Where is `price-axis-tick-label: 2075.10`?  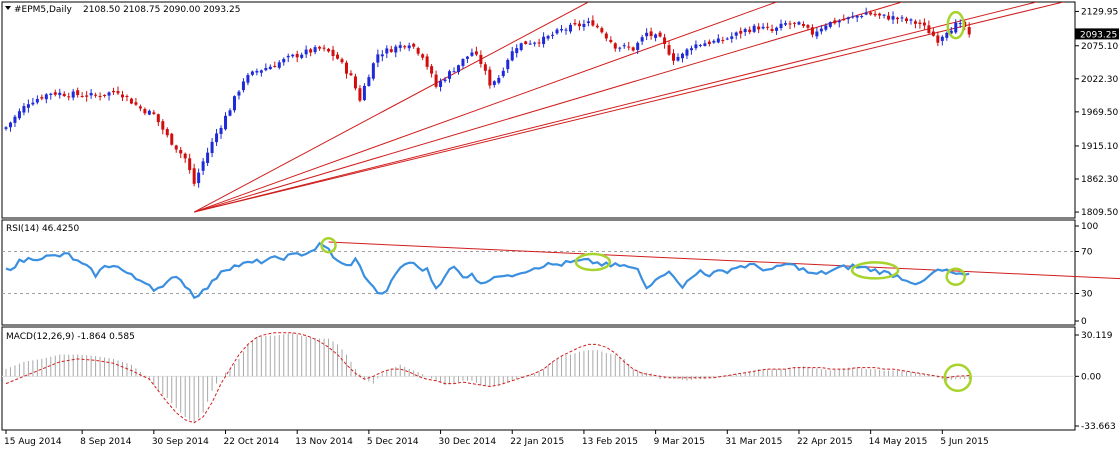
price-axis-tick-label: 2075.10 is located at coordinates (1099, 47).